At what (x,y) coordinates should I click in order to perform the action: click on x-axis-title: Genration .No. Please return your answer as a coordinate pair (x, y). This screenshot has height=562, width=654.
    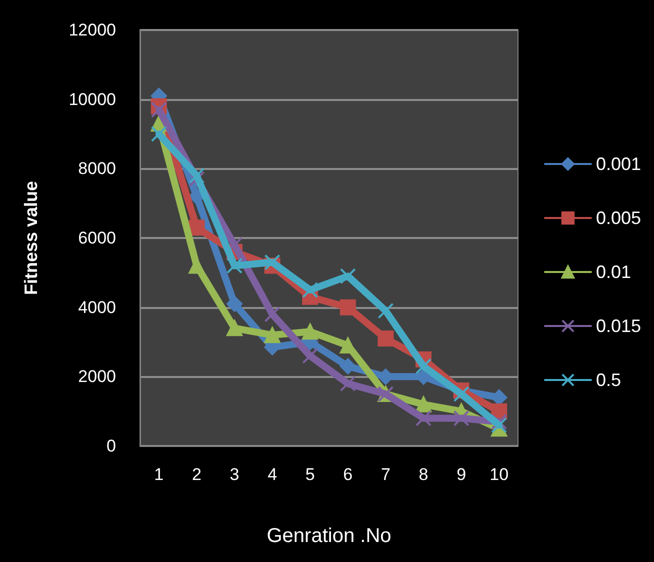
    Looking at the image, I should click on (329, 536).